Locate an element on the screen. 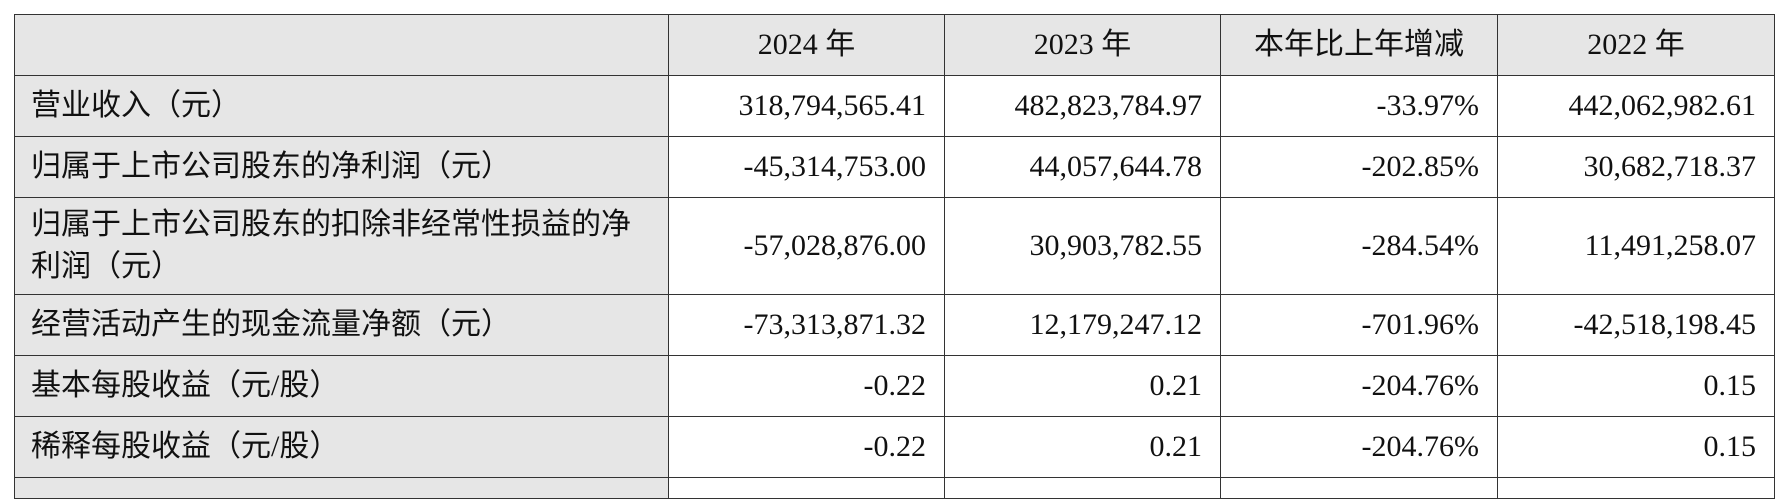 The image size is (1779, 499). row-label: 稀释每股收益（元/股） is located at coordinates (341, 447).